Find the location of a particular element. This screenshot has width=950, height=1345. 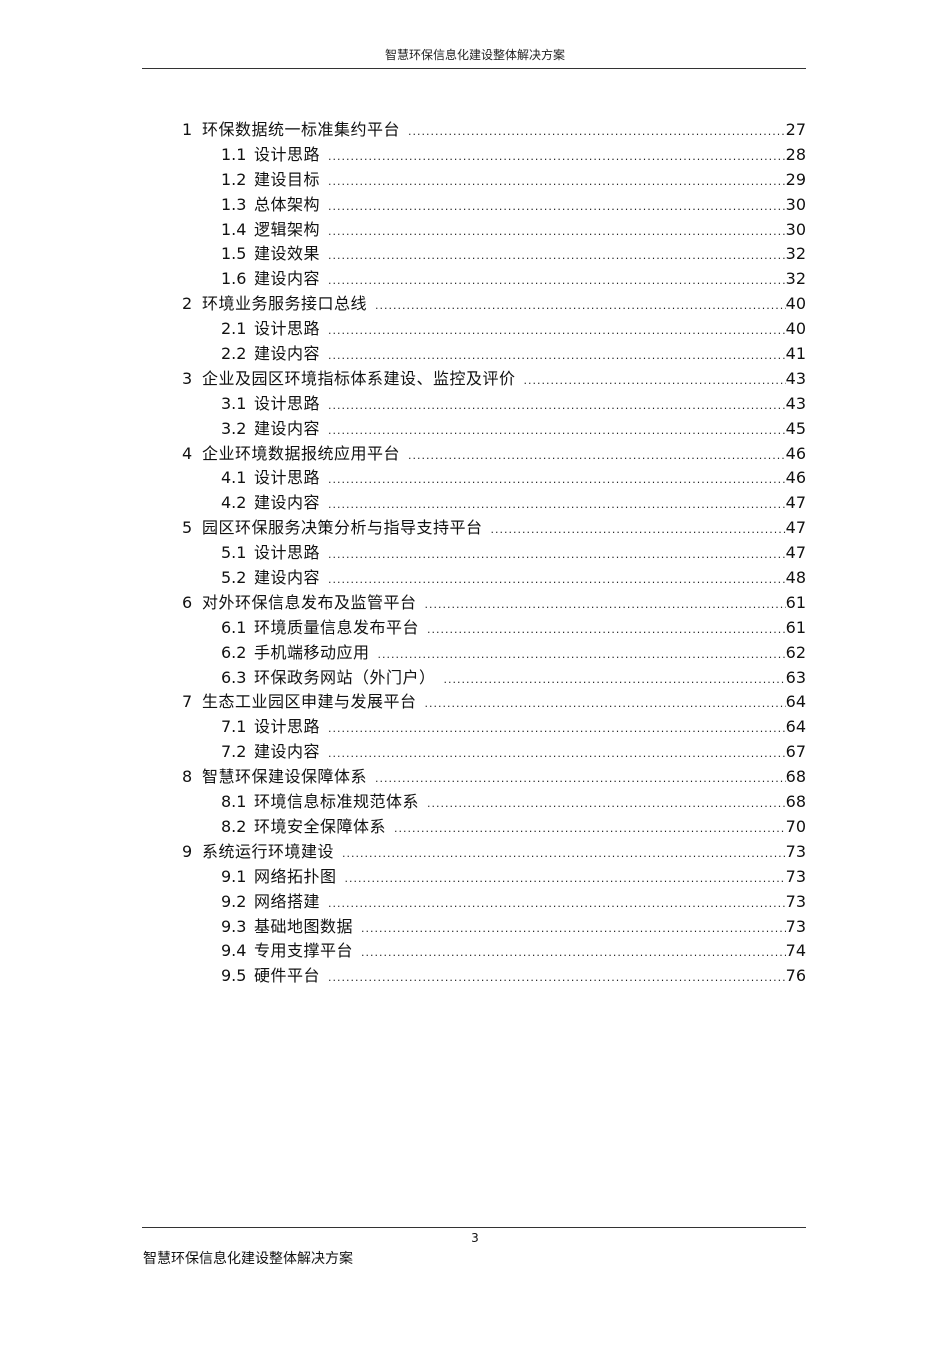

toc-chapter-entry: 4 企业环境数据报统应用平台 46 is located at coordinates (494, 454).